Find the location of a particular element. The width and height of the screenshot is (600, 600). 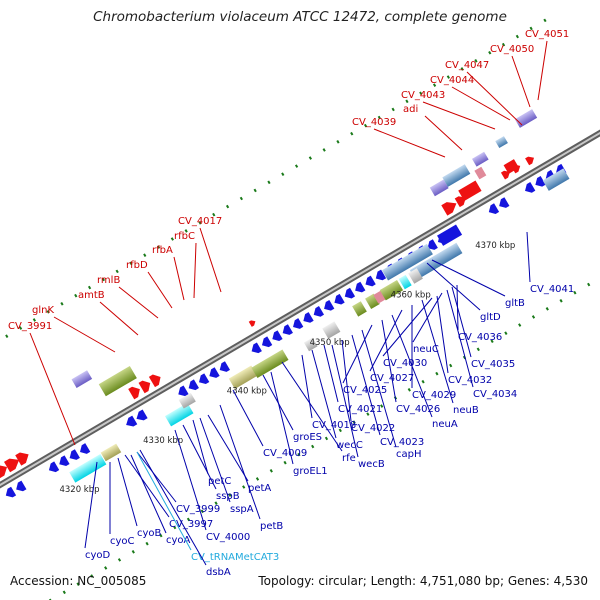

kbp-label: 4320 kbp is located at coordinates (79, 490).